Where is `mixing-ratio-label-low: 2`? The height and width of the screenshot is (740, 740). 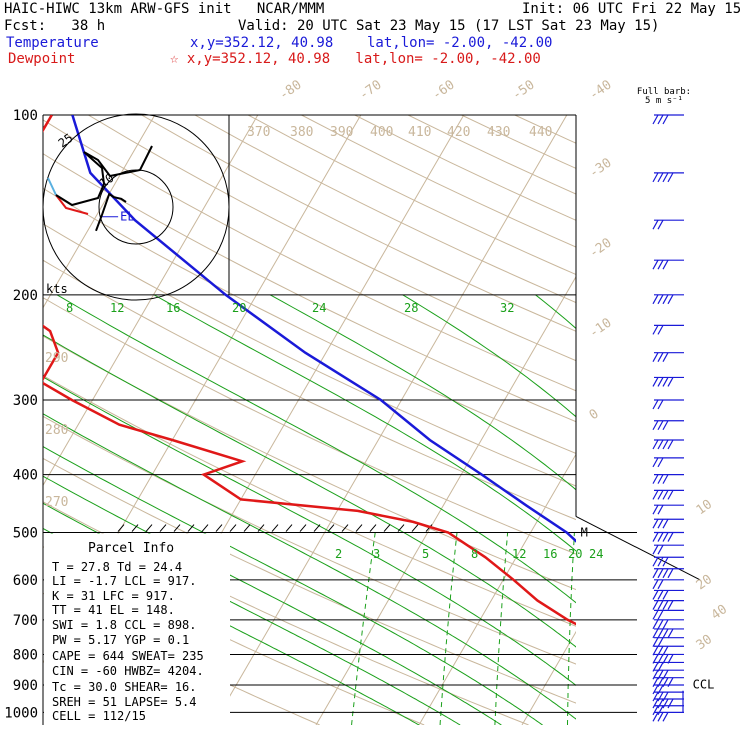
mixing-ratio-label-low: 2 is located at coordinates (338, 554).